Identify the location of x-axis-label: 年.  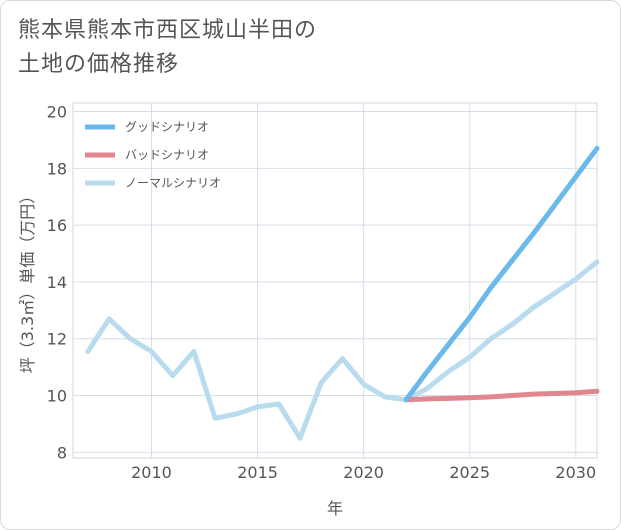
(335, 508).